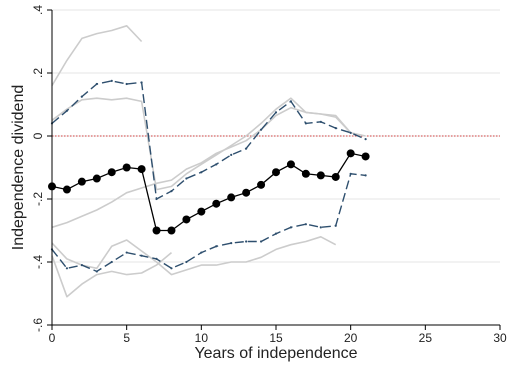  Describe the element at coordinates (500, 338) in the screenshot. I see `x-tick-label: 30` at that location.